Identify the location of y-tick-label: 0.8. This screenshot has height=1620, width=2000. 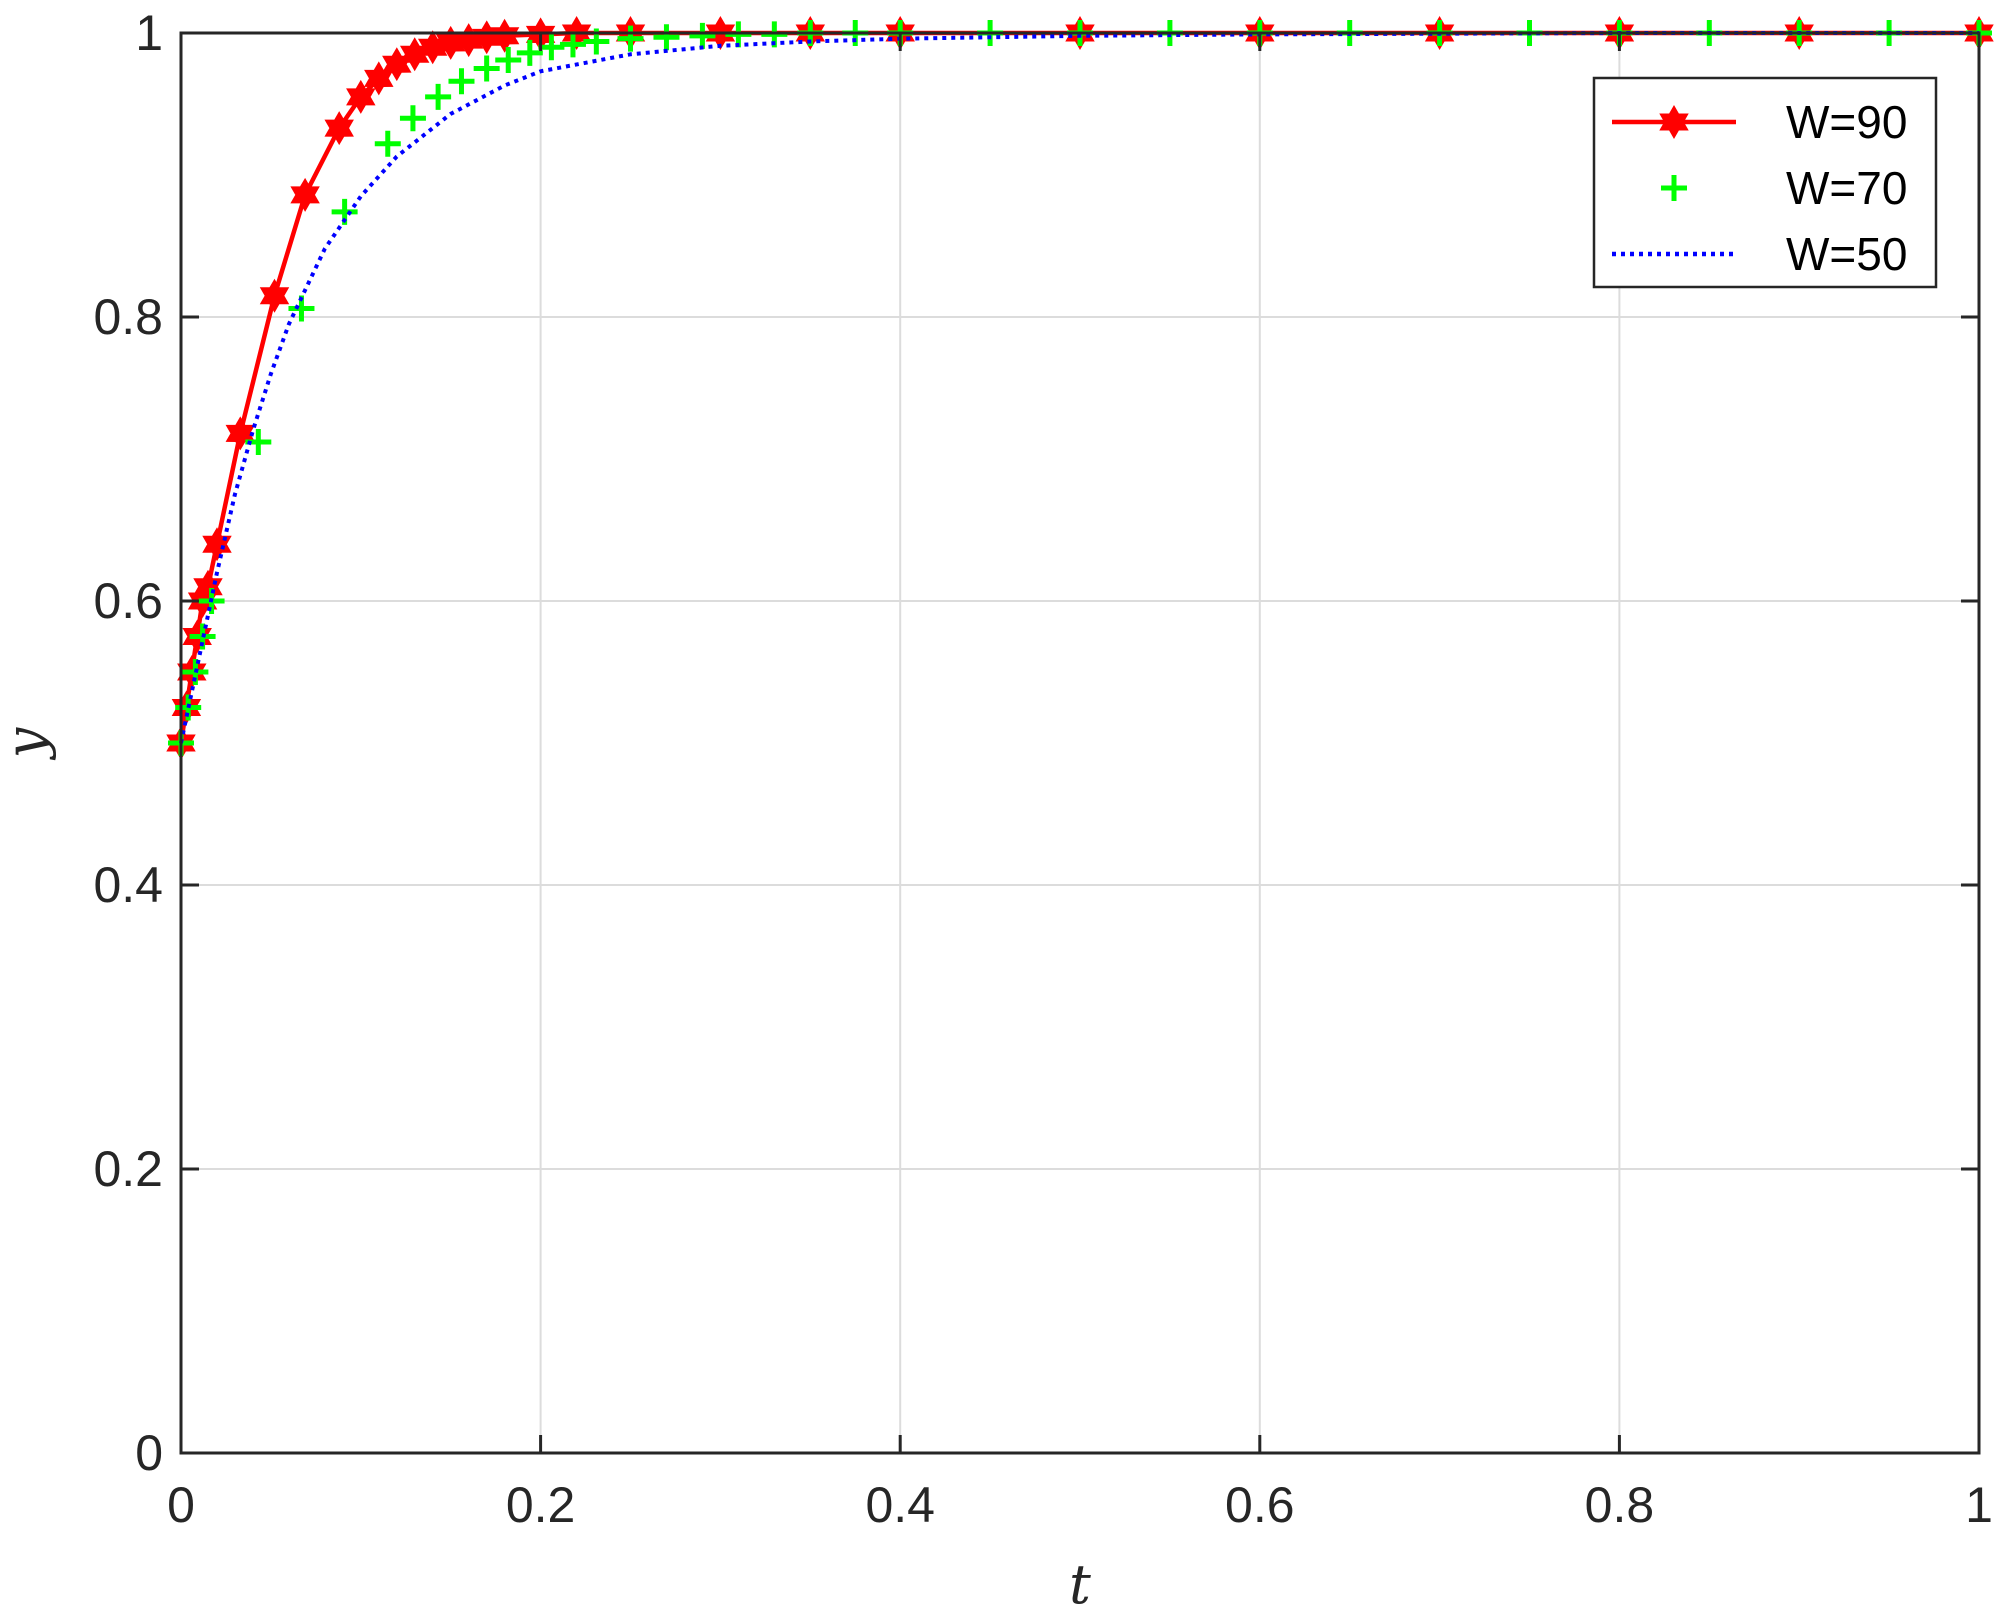
(128, 317).